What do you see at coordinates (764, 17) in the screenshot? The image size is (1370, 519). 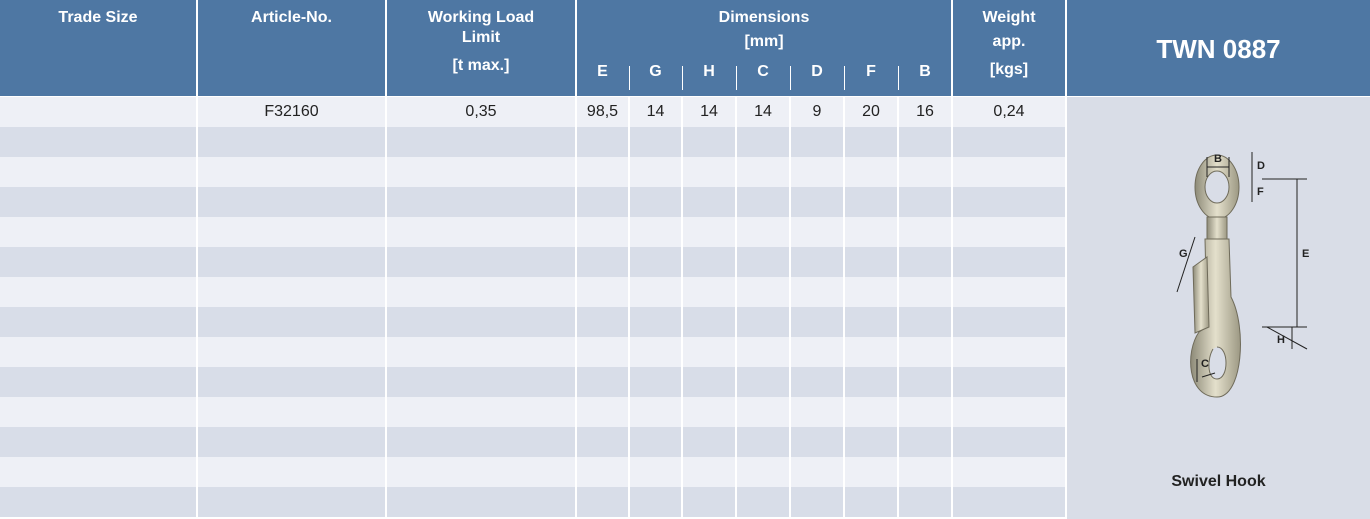 I see `header-text: Dimensions` at bounding box center [764, 17].